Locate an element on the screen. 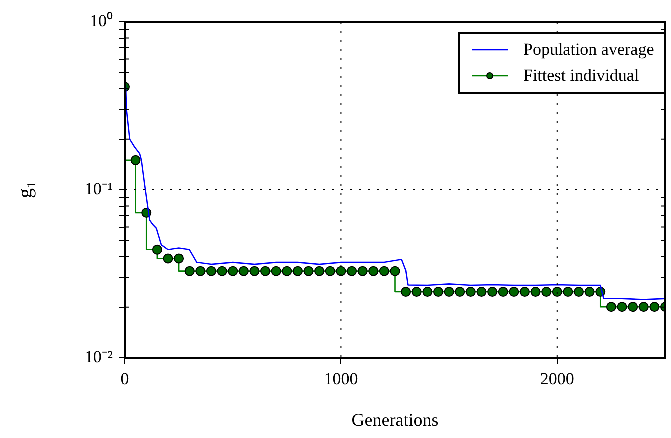  legend-label: Fittest individual is located at coordinates (582, 76).